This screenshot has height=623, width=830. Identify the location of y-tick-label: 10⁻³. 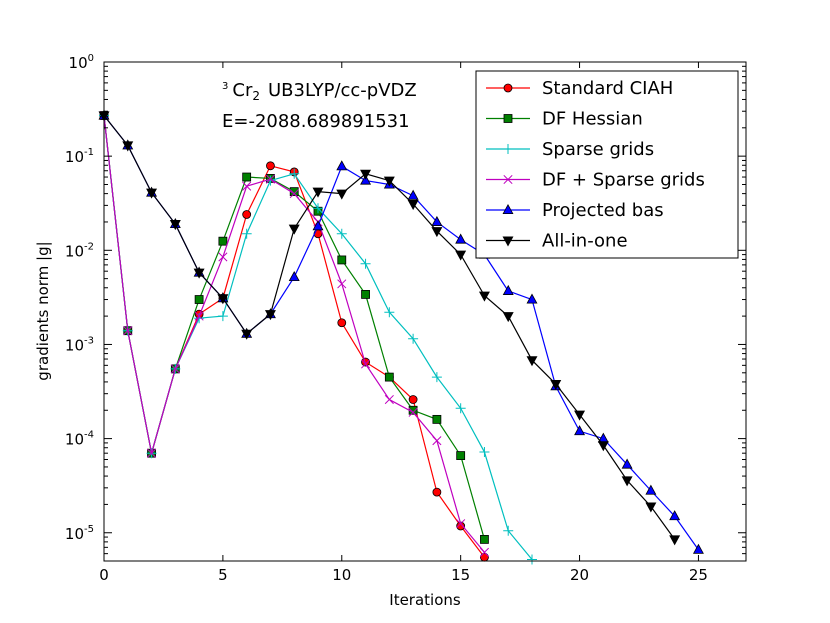
(79, 344).